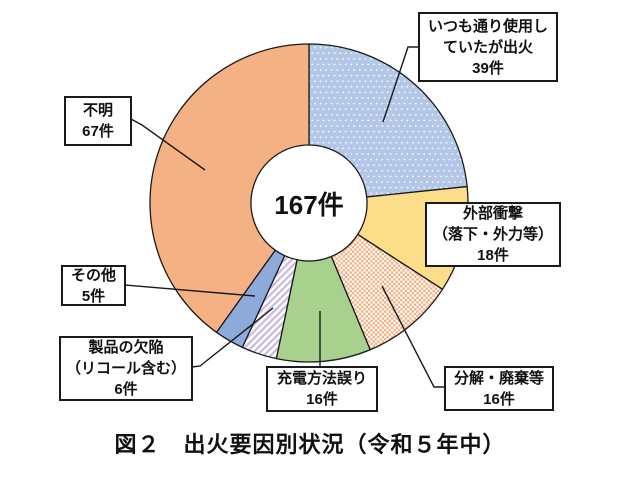  I want to click on callout-label-line: （落下・外力等）, so click(492, 234).